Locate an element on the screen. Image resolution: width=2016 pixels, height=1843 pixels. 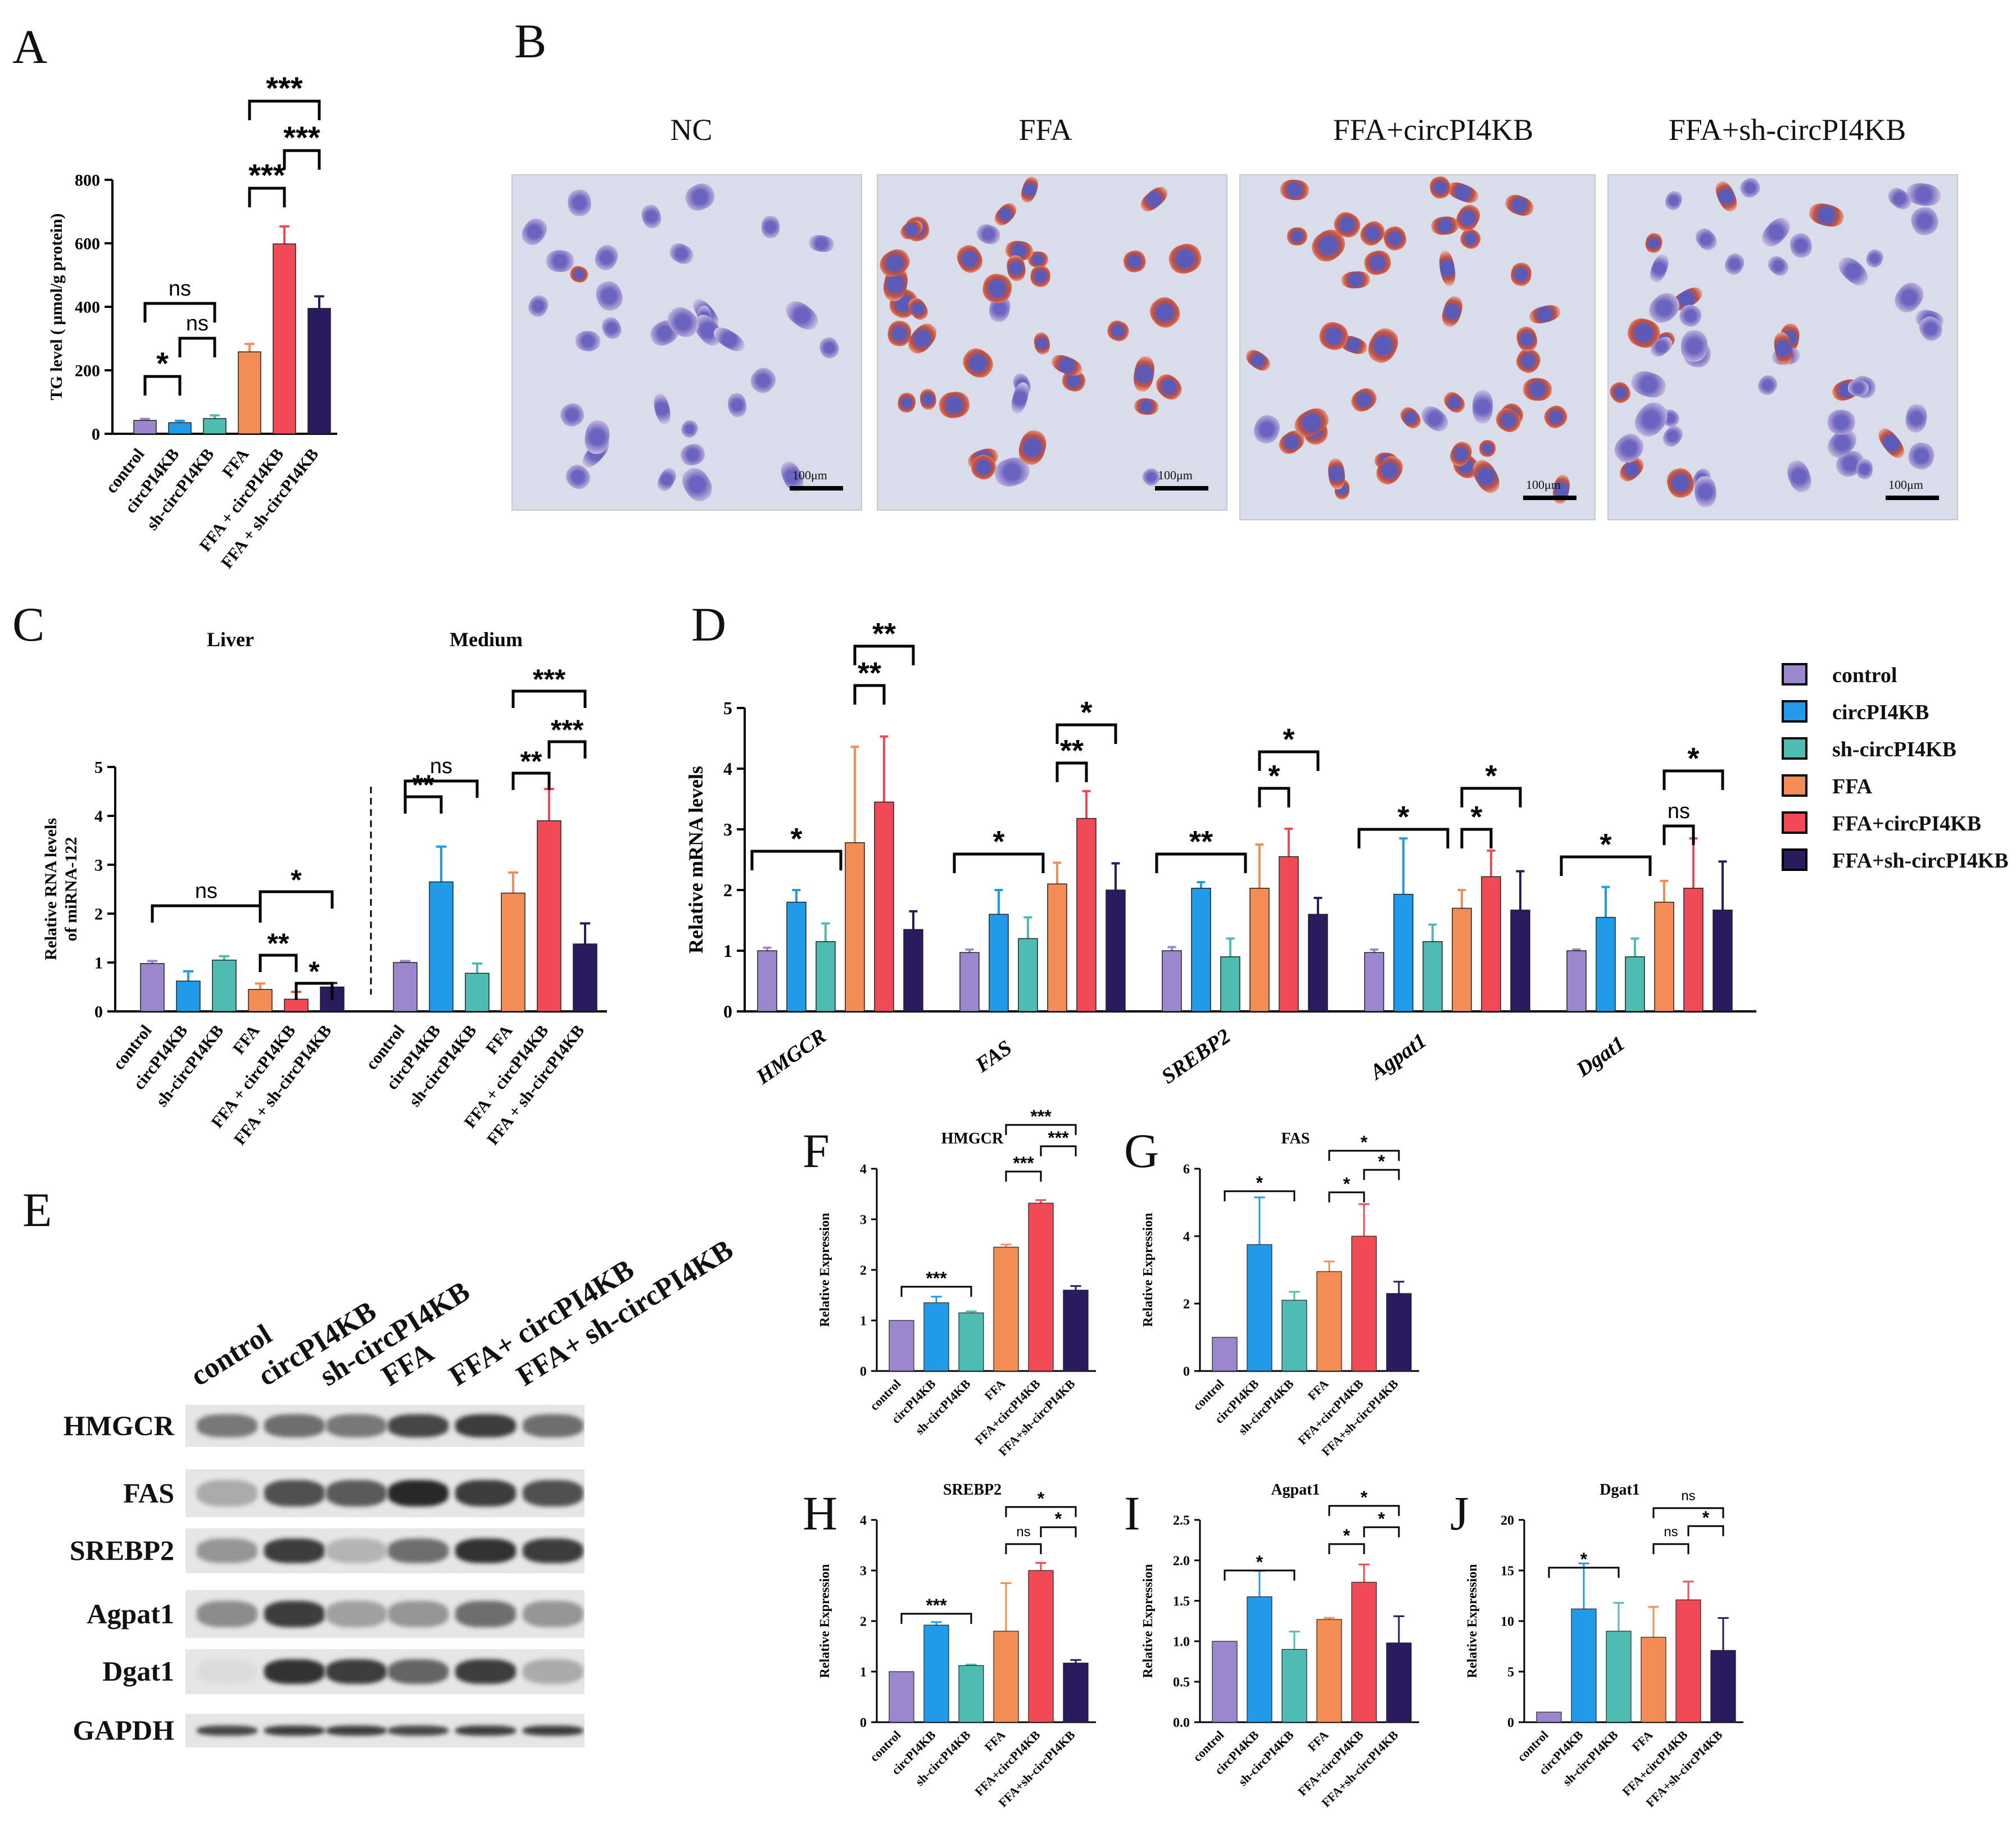
i-sig-label: * is located at coordinates (1259, 1562).